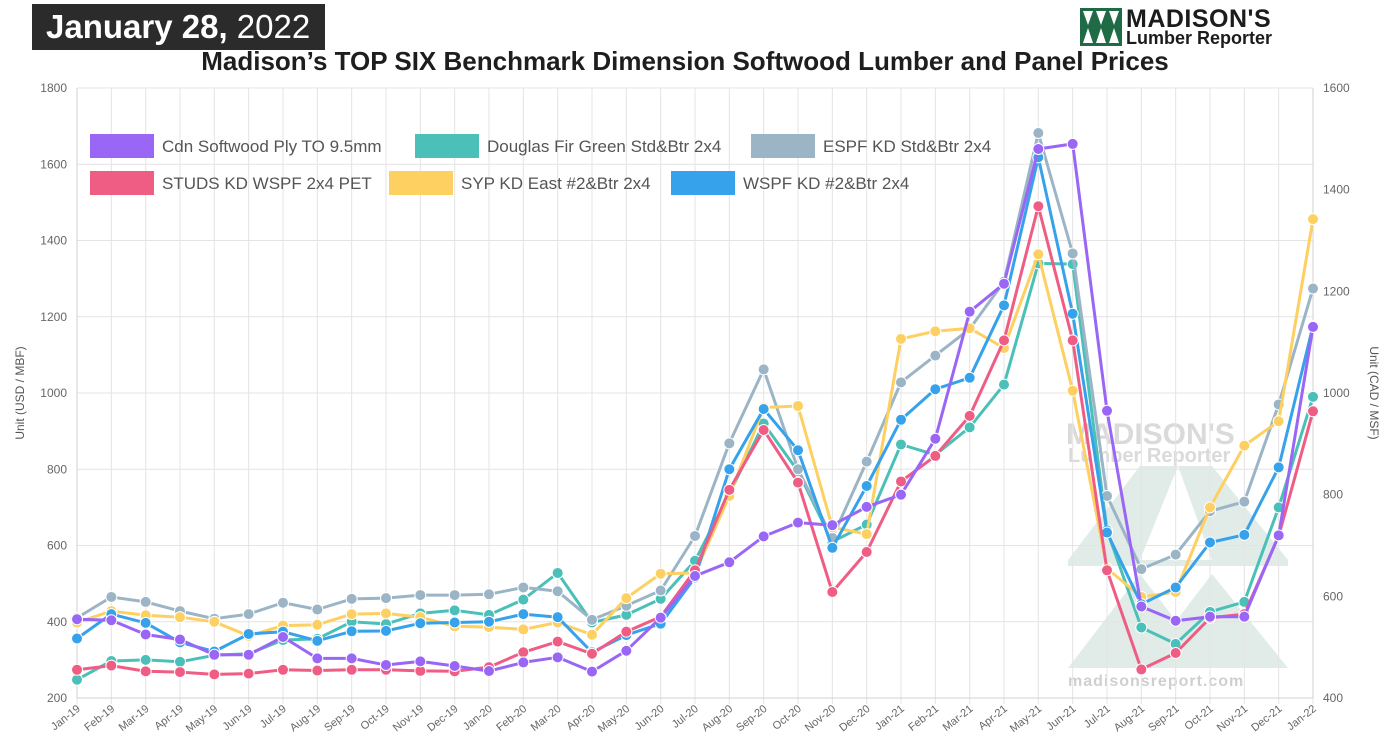 The width and height of the screenshot is (1390, 744). Describe the element at coordinates (57, 622) in the screenshot. I see `y-tick-label: 400` at that location.